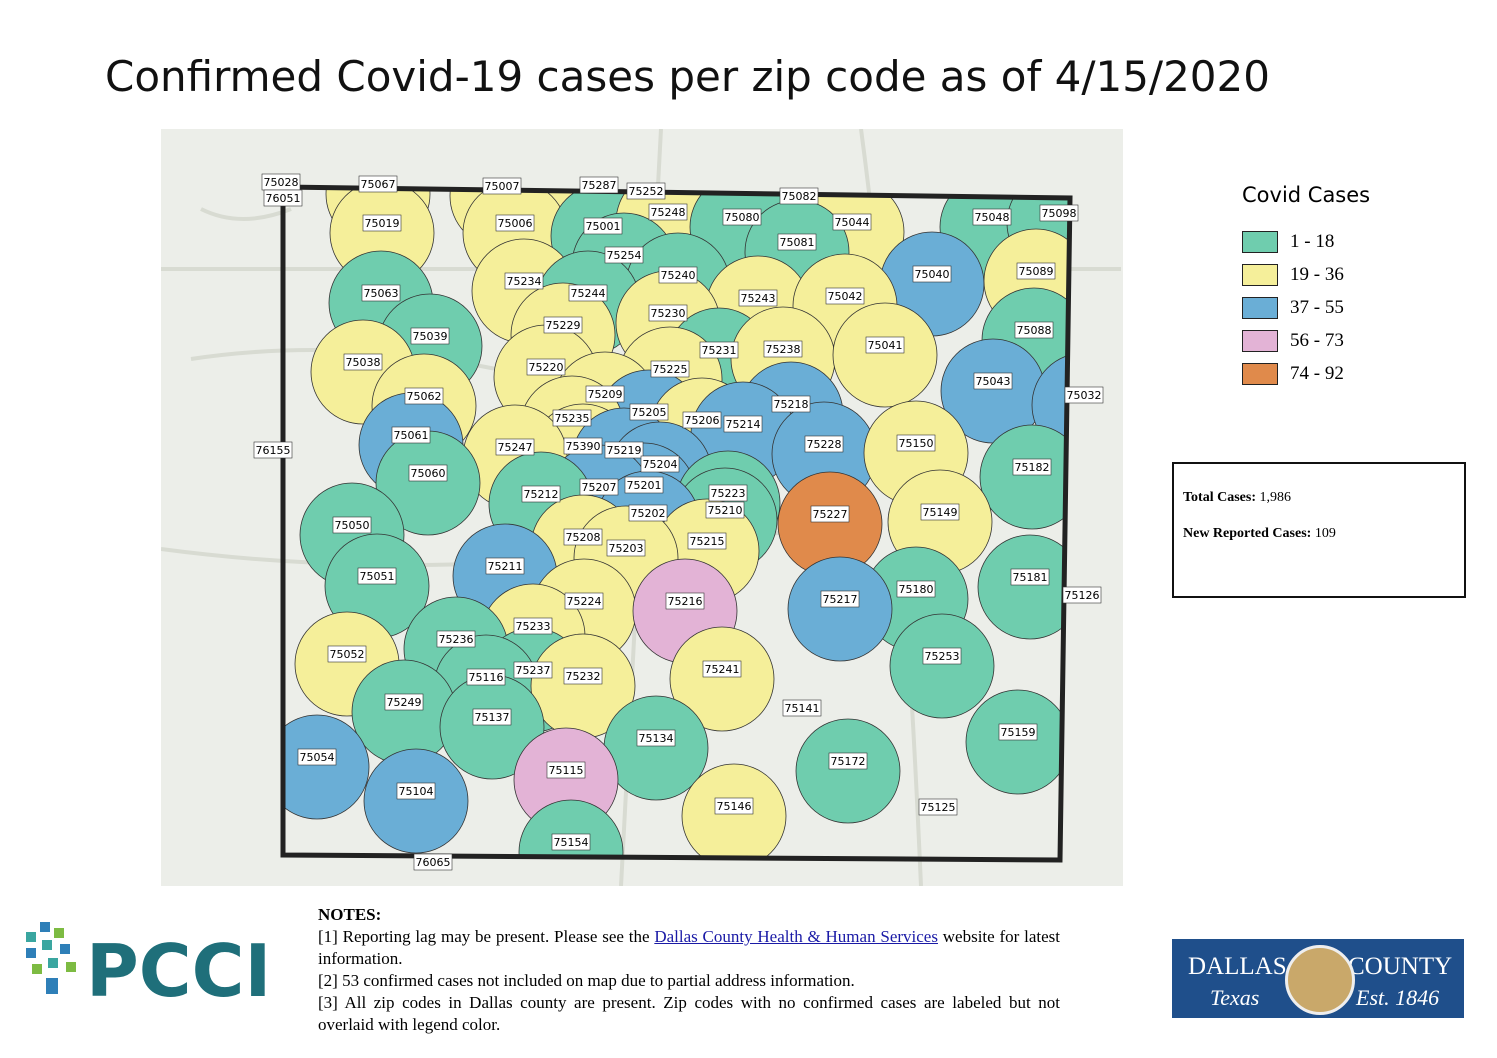 The width and height of the screenshot is (1497, 1058). Describe the element at coordinates (719, 350) in the screenshot. I see `zip-label: 75231` at that location.